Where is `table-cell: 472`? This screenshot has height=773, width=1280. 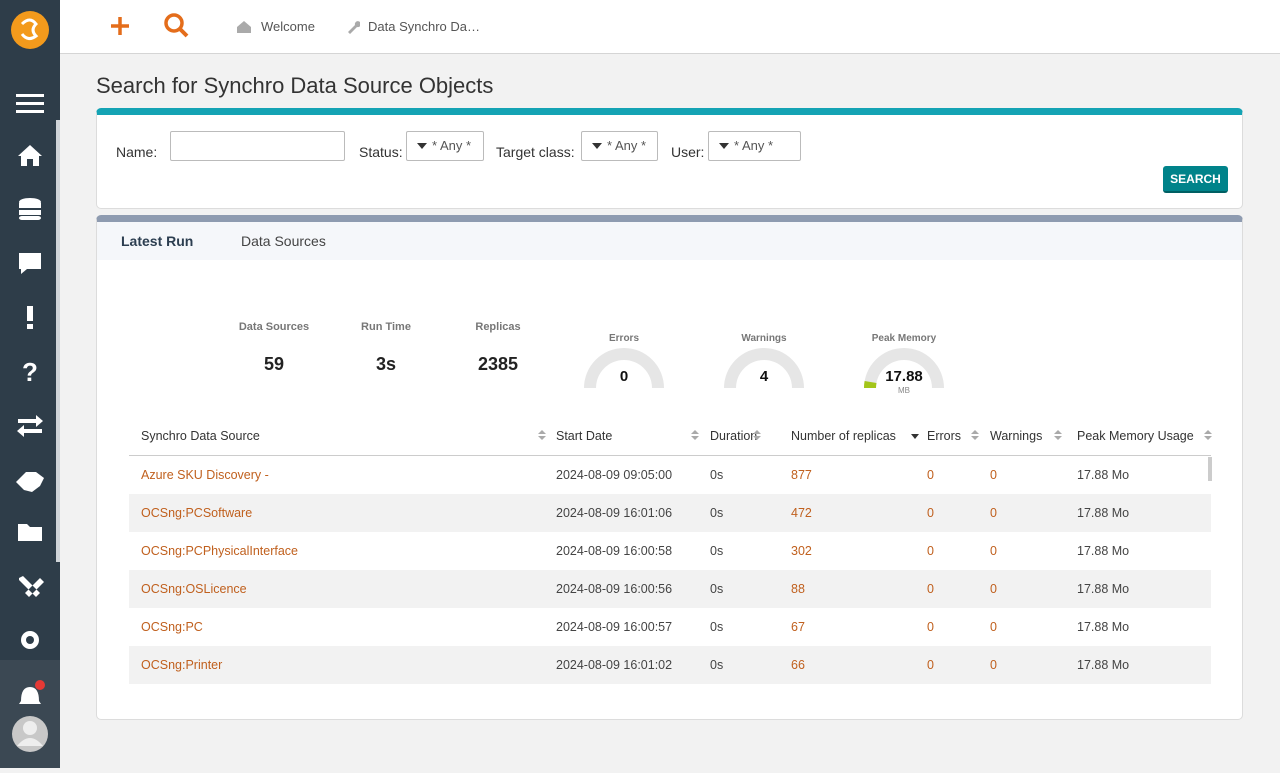 table-cell: 472 is located at coordinates (801, 513).